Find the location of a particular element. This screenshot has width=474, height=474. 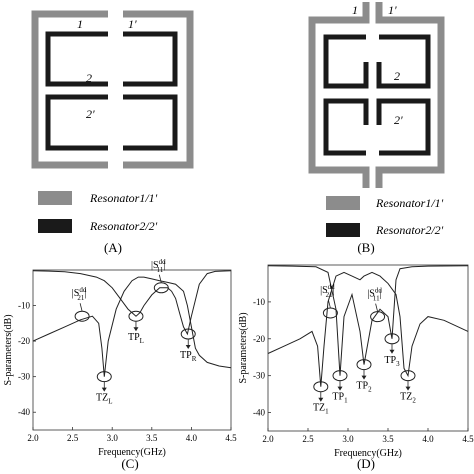

panel-d-x-tick-label-5: 4.5 is located at coordinates (468, 439).